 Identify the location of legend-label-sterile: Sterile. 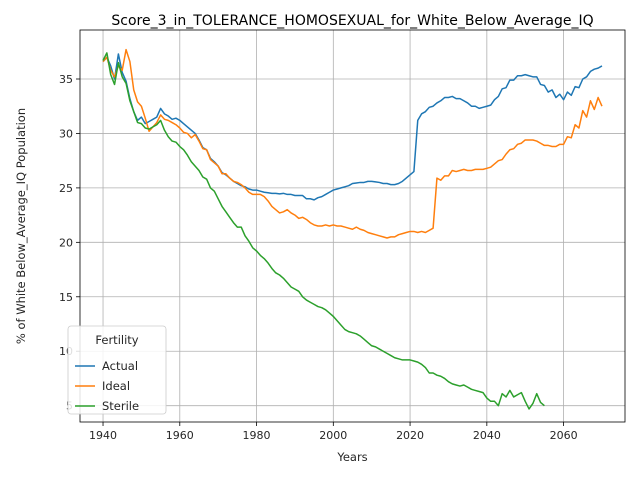
(120, 406).